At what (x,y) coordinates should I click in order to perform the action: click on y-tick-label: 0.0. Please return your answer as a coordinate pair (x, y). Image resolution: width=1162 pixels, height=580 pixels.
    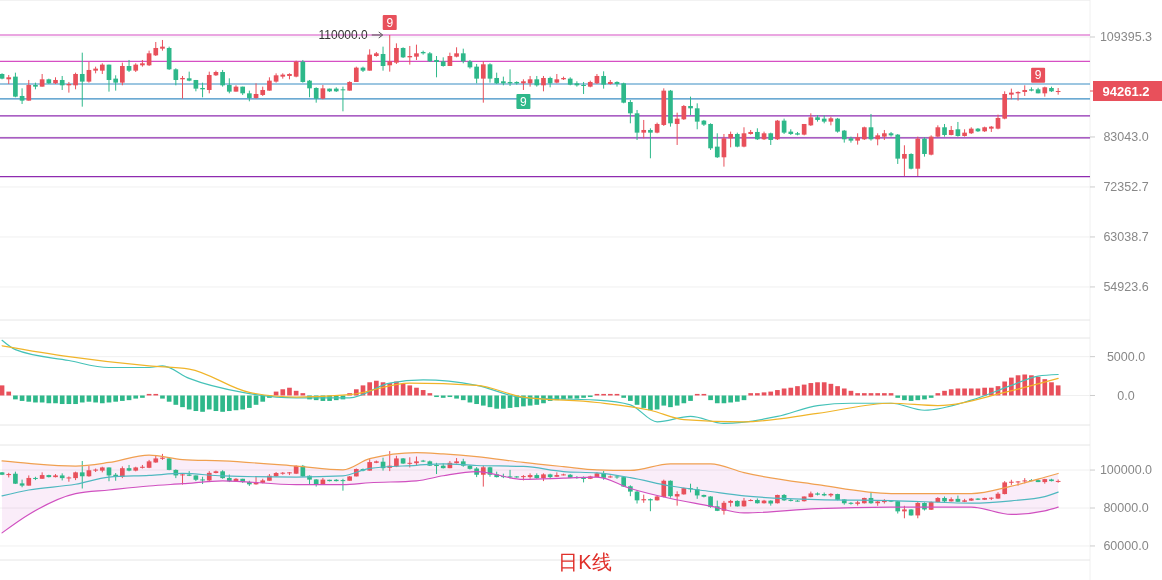
    Looking at the image, I should click on (1126, 395).